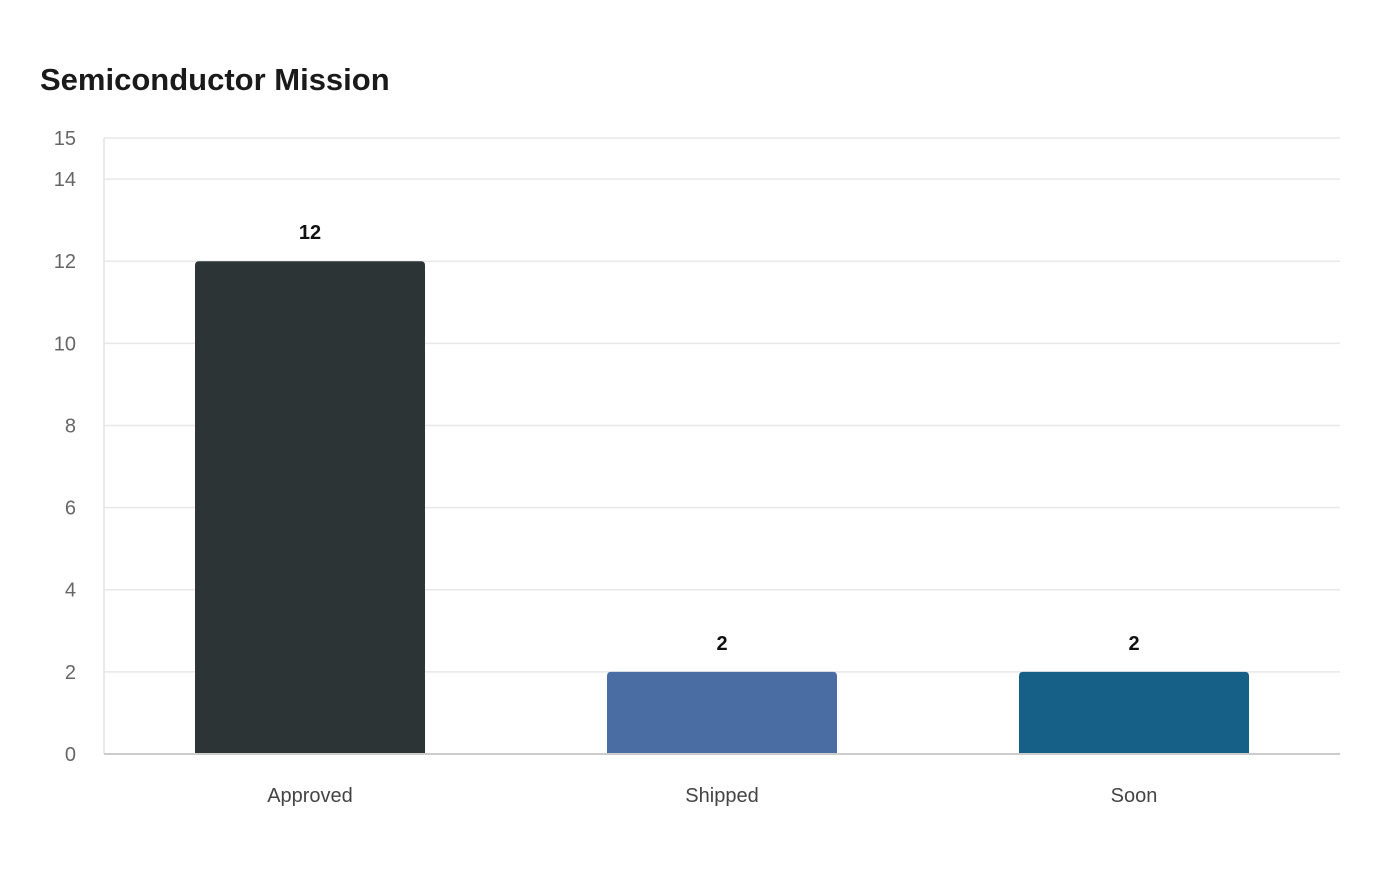 This screenshot has height=880, width=1400. Describe the element at coordinates (1133, 644) in the screenshot. I see `data-label-soon: 2` at that location.